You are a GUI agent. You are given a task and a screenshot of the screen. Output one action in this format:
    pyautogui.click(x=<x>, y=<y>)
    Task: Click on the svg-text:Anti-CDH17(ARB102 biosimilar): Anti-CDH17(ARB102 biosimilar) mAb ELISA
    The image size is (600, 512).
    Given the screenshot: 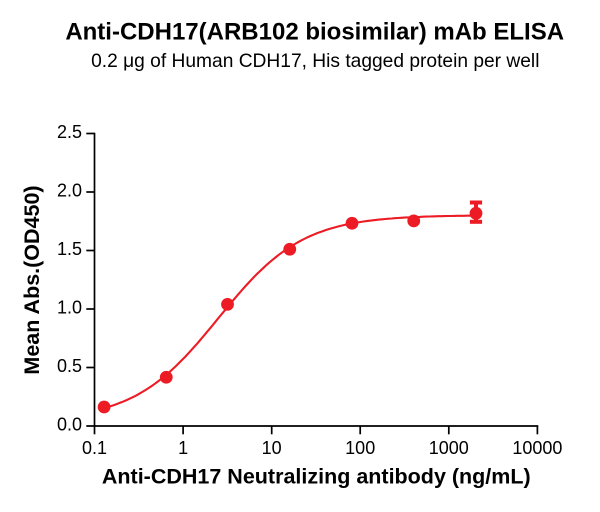 What is the action you would take?
    pyautogui.click(x=314, y=32)
    